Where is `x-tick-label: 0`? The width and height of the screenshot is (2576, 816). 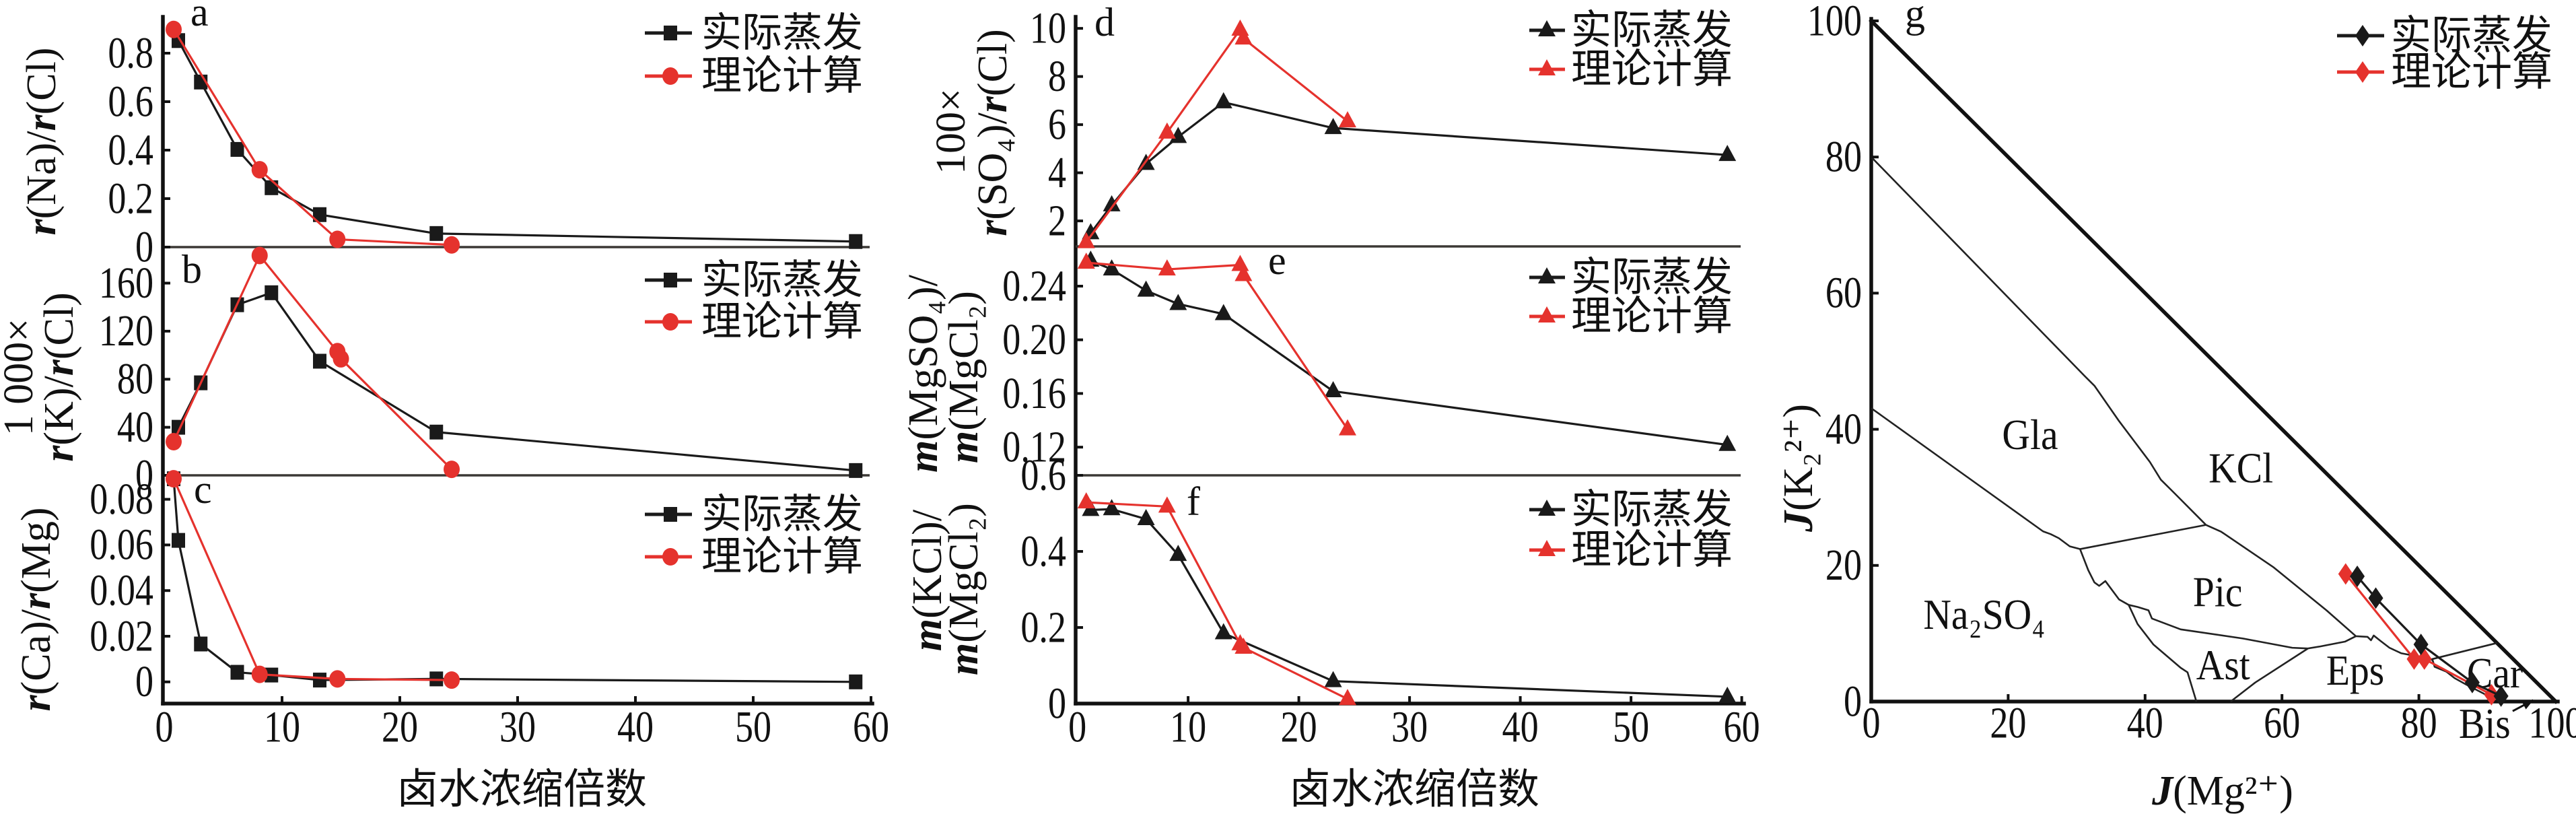 x-tick-label: 0 is located at coordinates (1077, 727).